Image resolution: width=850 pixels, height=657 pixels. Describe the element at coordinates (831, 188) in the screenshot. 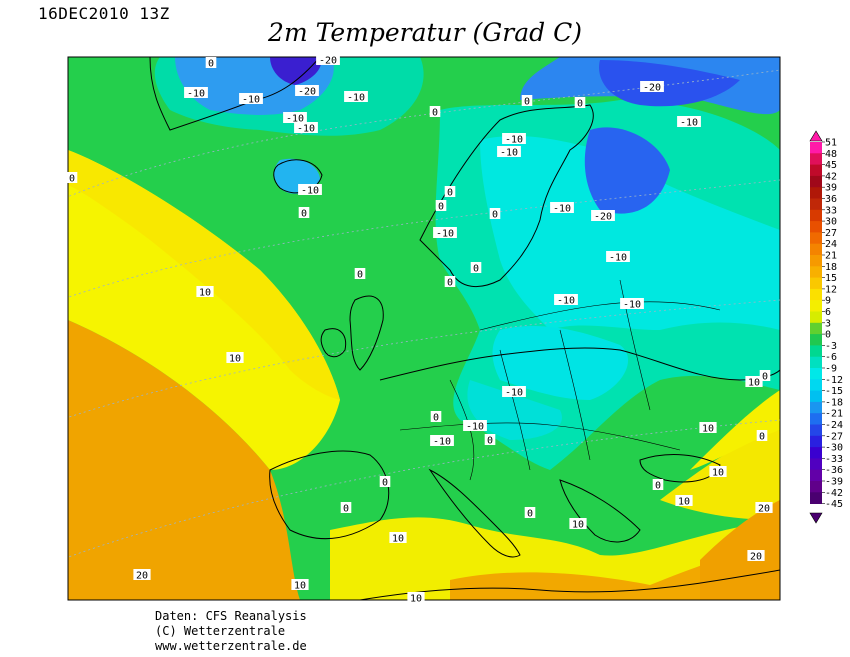

I see `legend-tick-label: 39` at that location.